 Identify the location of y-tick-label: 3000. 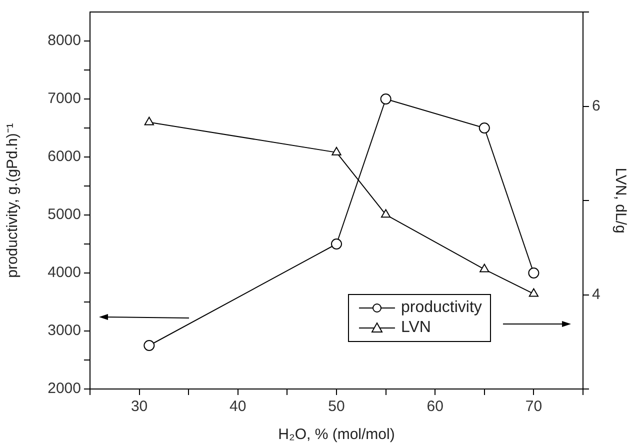
(64, 331).